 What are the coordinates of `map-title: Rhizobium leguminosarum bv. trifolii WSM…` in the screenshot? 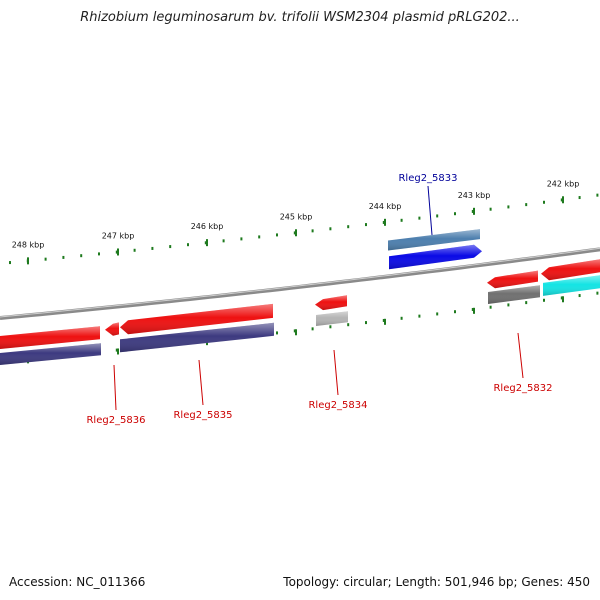 It's located at (300, 17).